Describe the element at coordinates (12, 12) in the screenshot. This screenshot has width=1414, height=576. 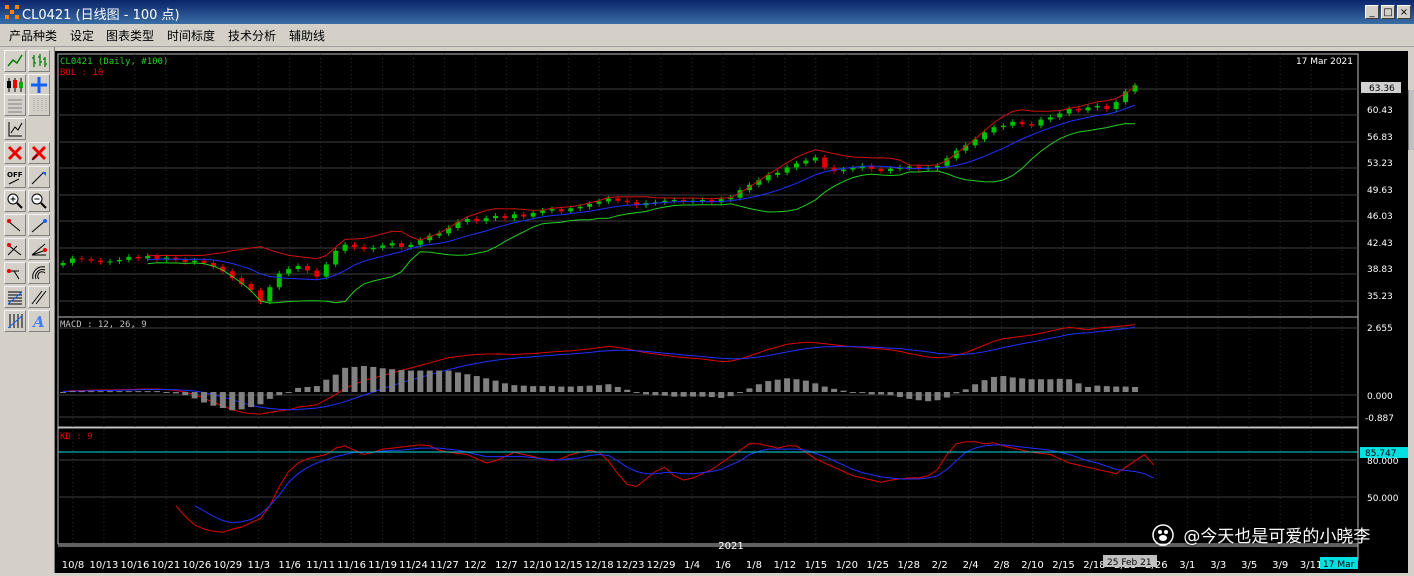
I see `app-icon` at that location.